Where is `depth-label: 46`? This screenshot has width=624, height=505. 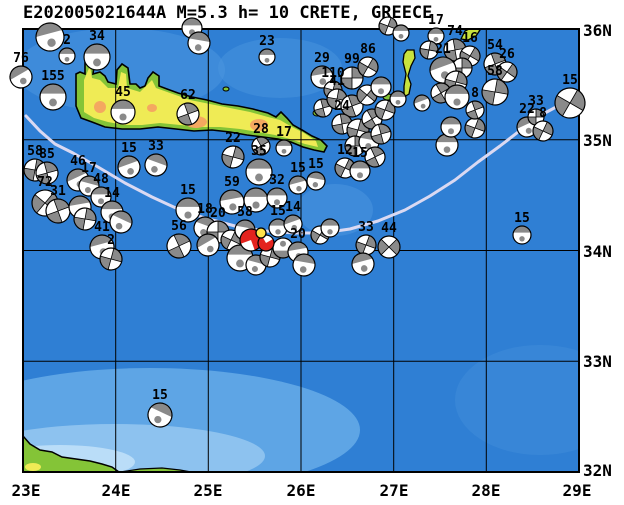 depth-label: 46 is located at coordinates (78, 161).